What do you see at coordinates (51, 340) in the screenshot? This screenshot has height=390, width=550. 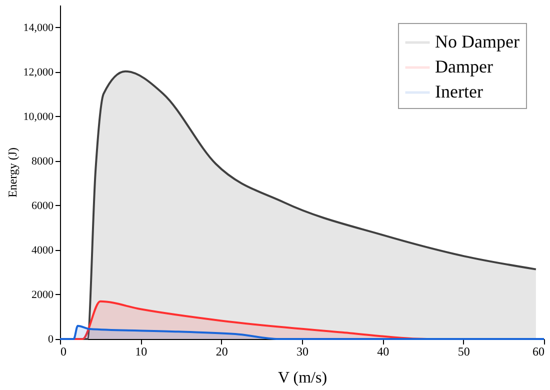 I see `y-tick-label: 0` at bounding box center [51, 340].